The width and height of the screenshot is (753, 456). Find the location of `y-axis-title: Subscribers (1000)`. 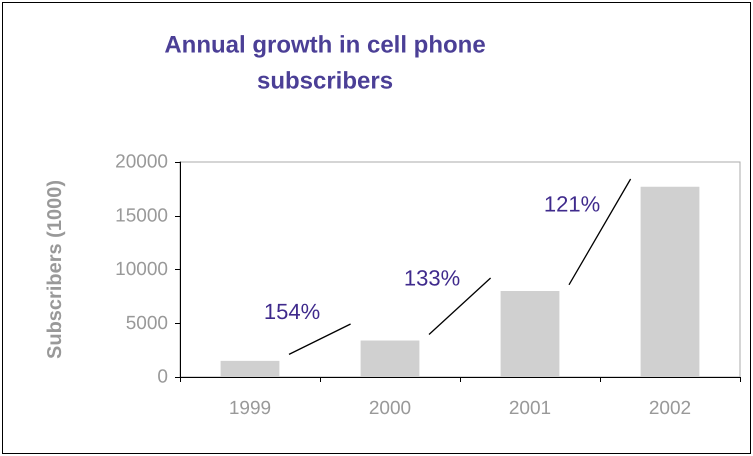

y-axis-title: Subscribers (1000) is located at coordinates (55, 269).